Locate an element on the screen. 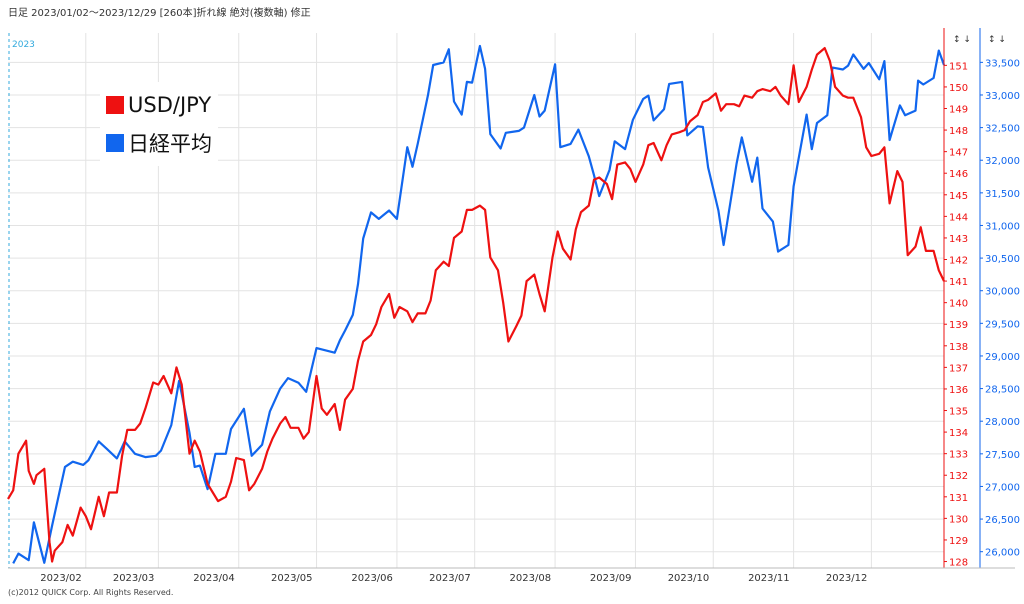 The width and height of the screenshot is (1024, 604). right-tick-label: 29,500 is located at coordinates (1002, 324).